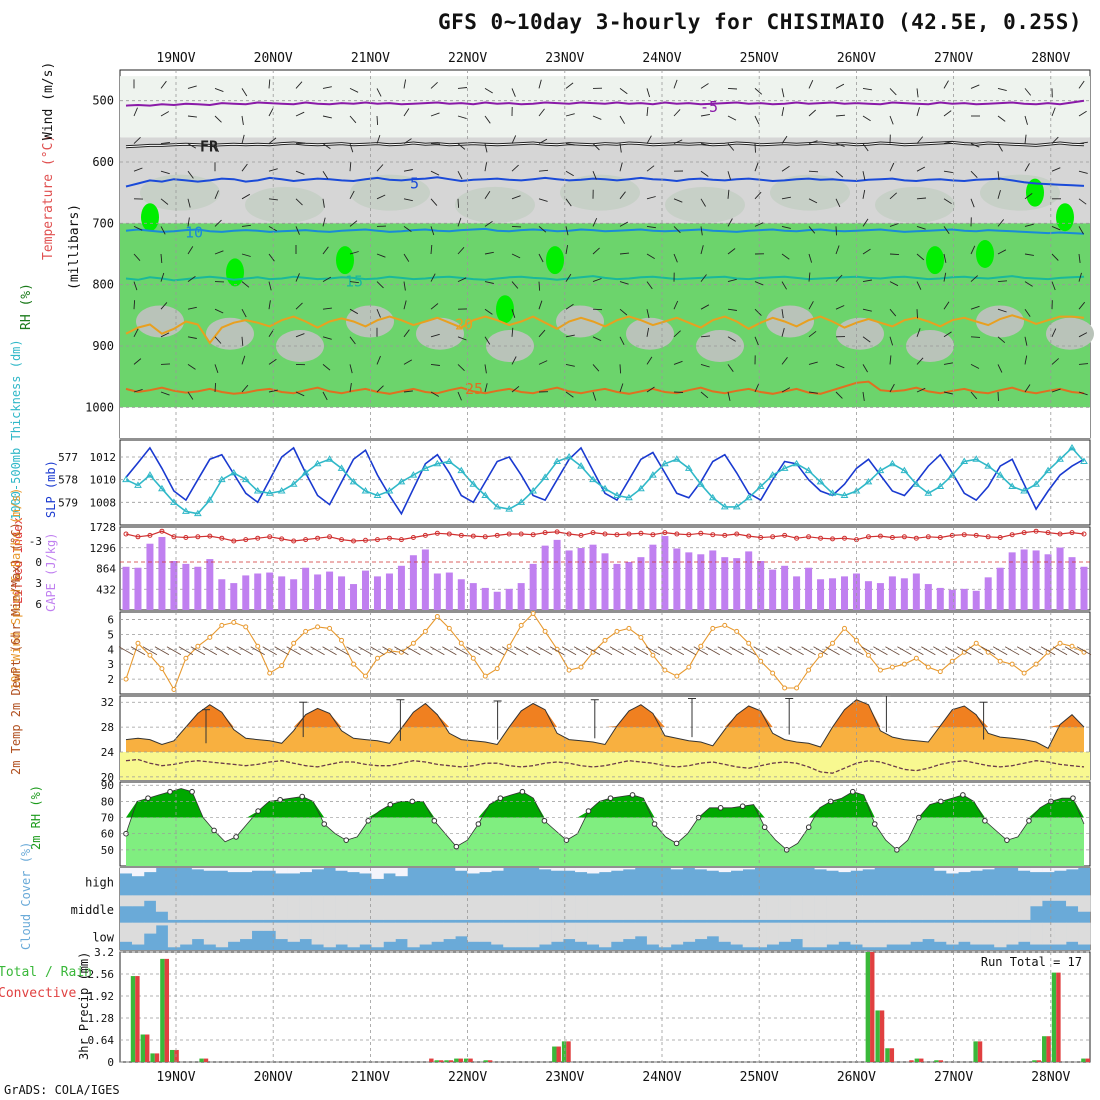 The height and width of the screenshot is (1100, 1100). What do you see at coordinates (605, 724) in the screenshot?
I see `temp-line` at bounding box center [605, 724].